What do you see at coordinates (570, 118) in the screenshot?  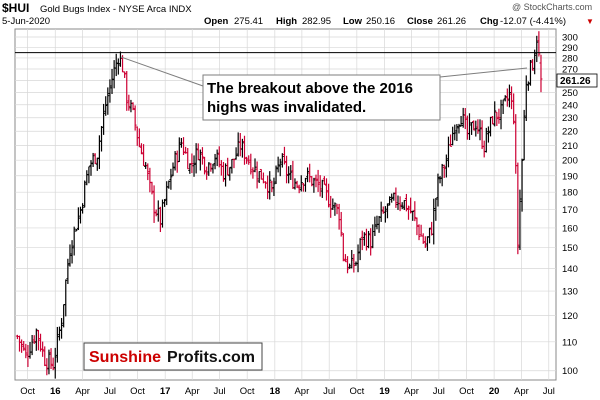 I see `y-tick-label: 230` at bounding box center [570, 118].